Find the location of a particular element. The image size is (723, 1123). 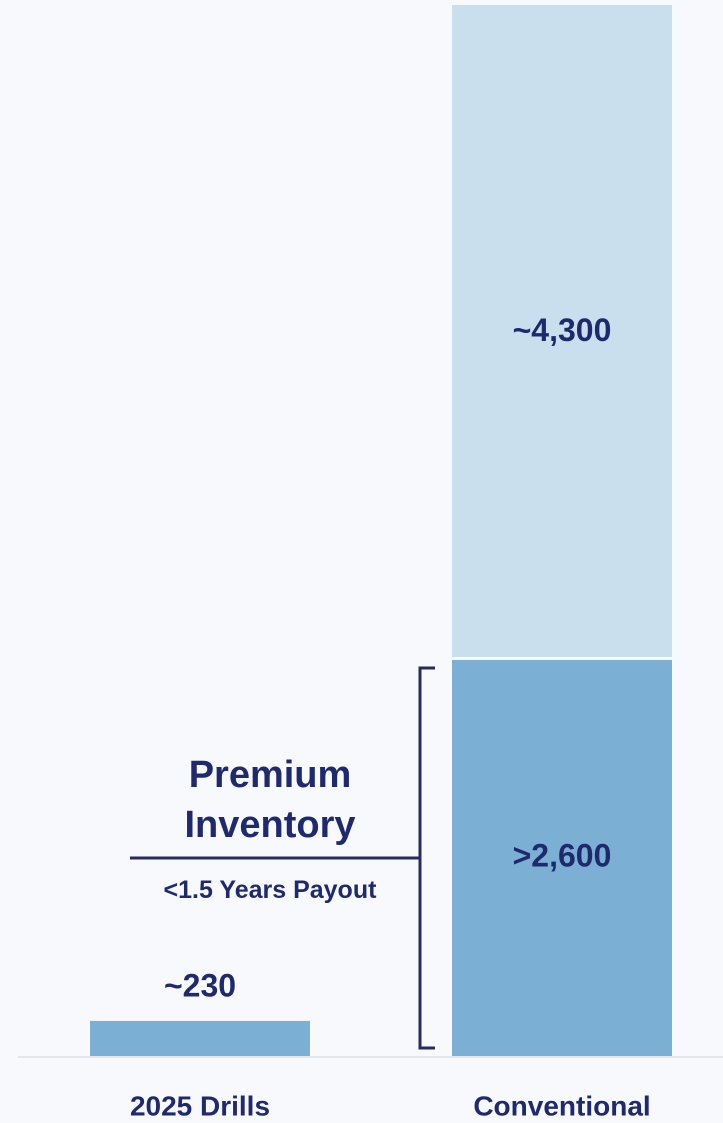

x-tick-label: Conventional is located at coordinates (561, 1105).